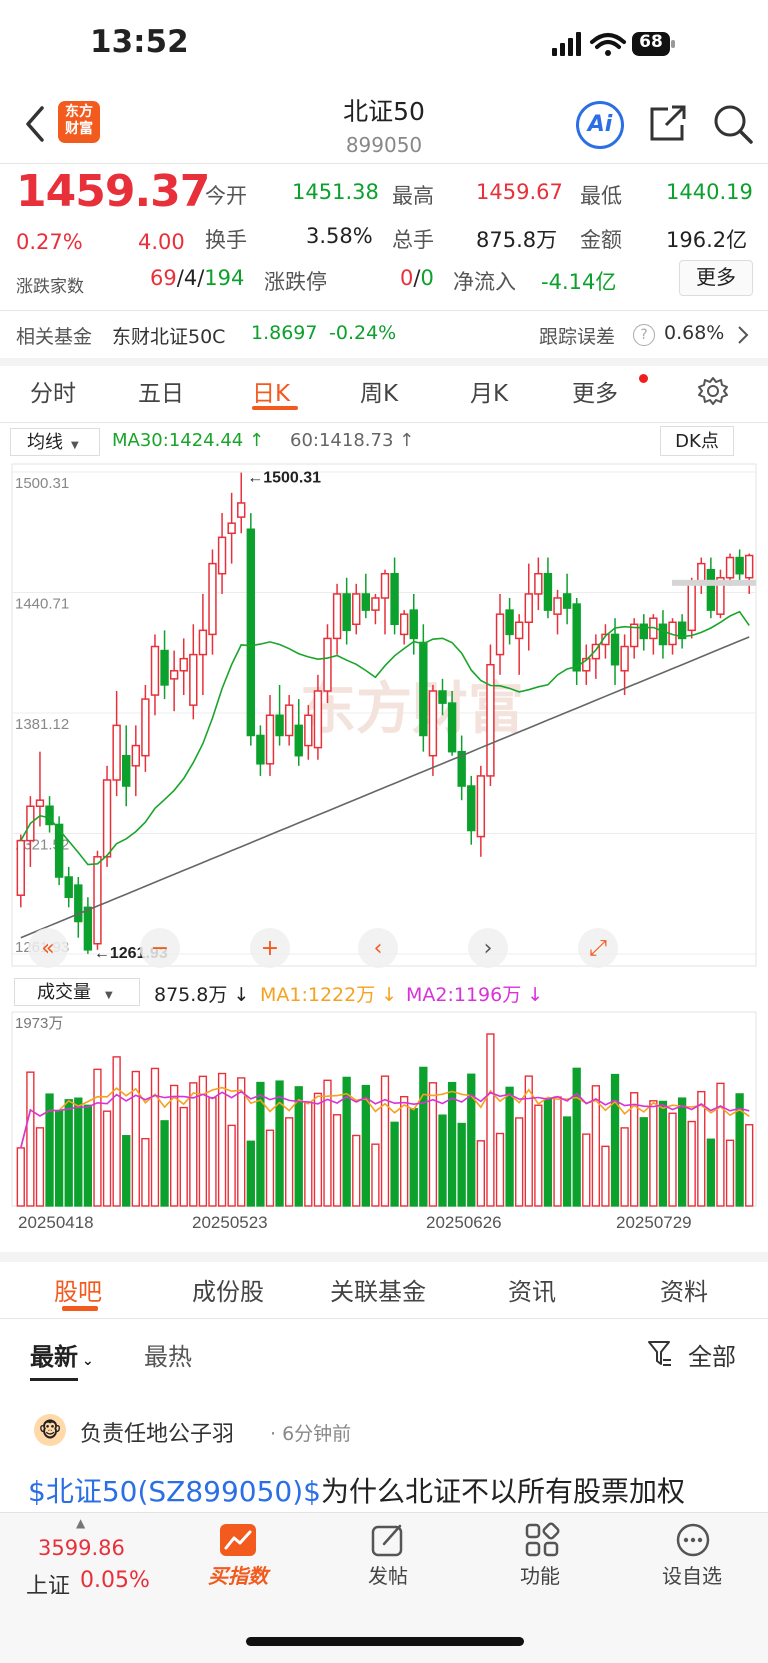 This screenshot has height=1663, width=768. Describe the element at coordinates (238, 1576) in the screenshot. I see `nav-buy-index: 买指数` at that location.